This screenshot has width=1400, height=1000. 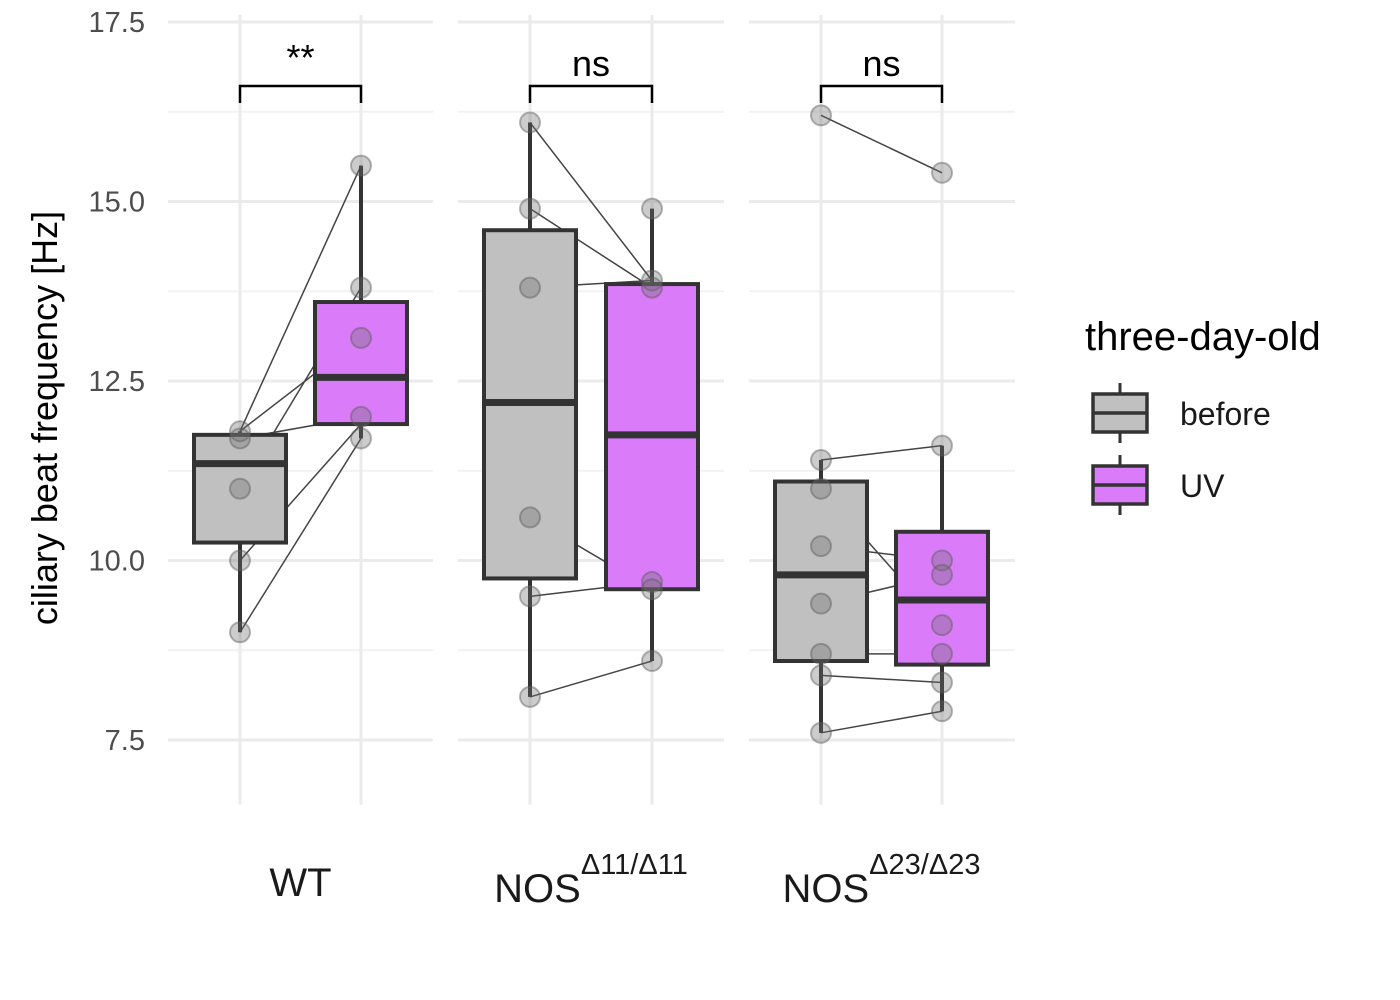 I want to click on group-label: NOSΔ23/Δ23, so click(x=881, y=880).